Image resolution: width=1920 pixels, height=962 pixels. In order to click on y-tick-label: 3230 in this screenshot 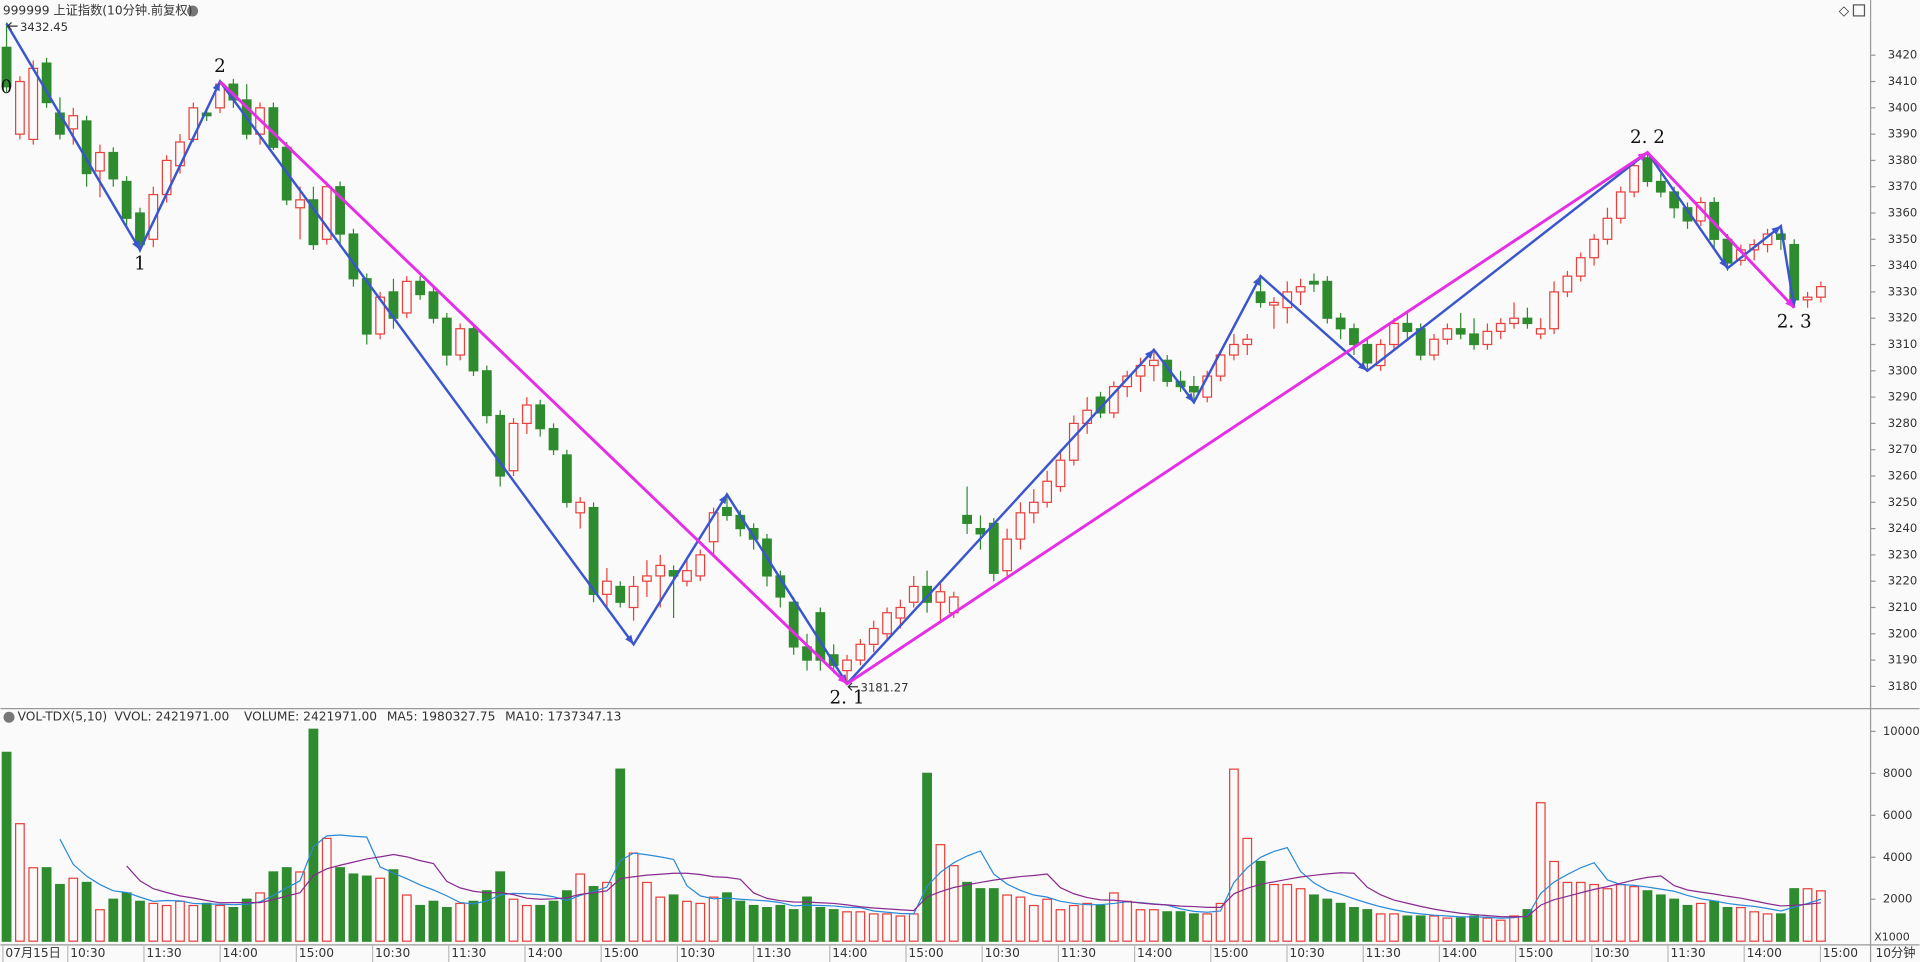, I will do `click(1903, 554)`.